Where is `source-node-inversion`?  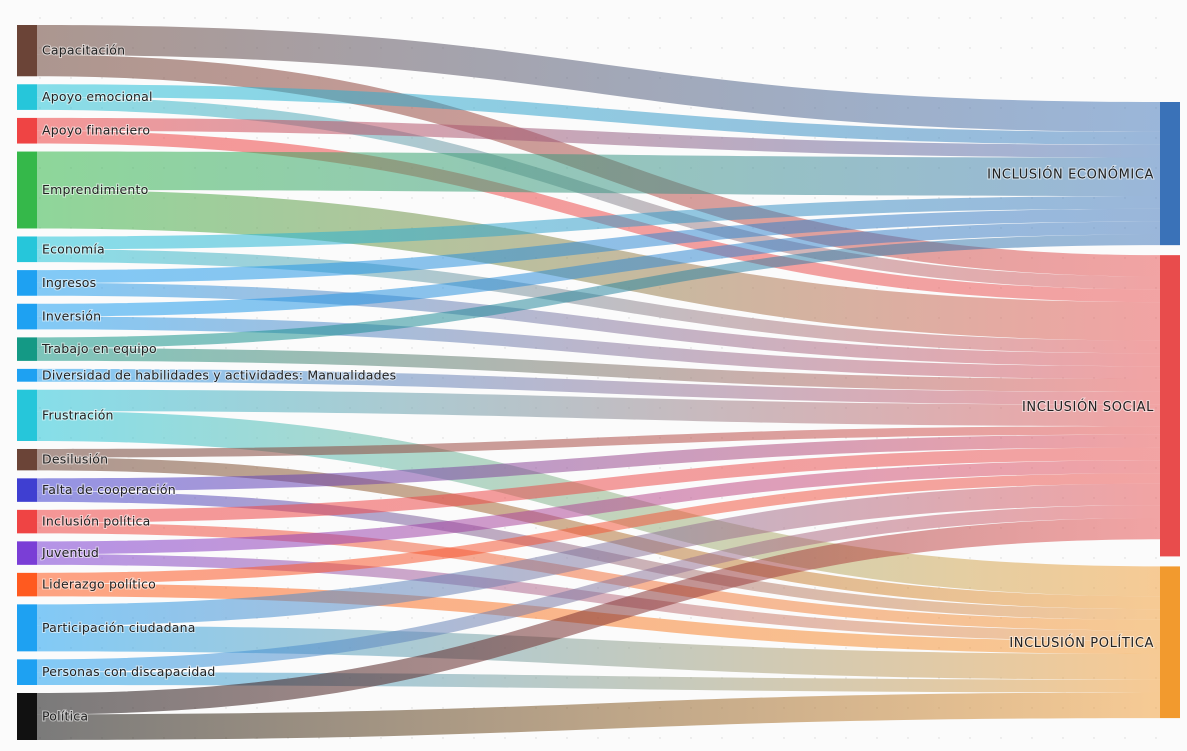 source-node-inversion is located at coordinates (27, 316).